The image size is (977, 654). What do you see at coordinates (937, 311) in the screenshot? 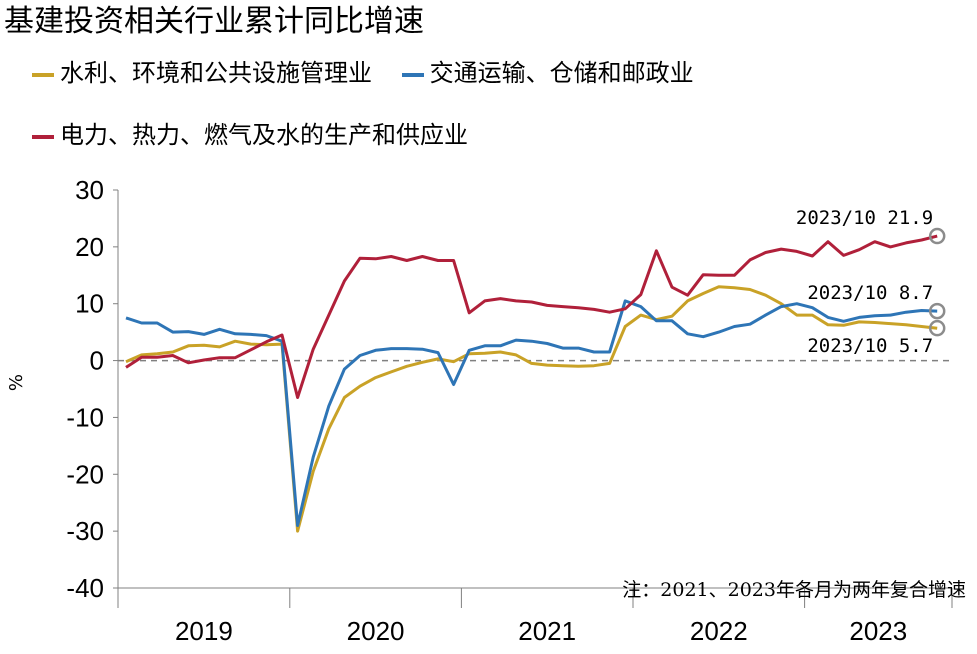
I see `annotation-marker-transport` at bounding box center [937, 311].